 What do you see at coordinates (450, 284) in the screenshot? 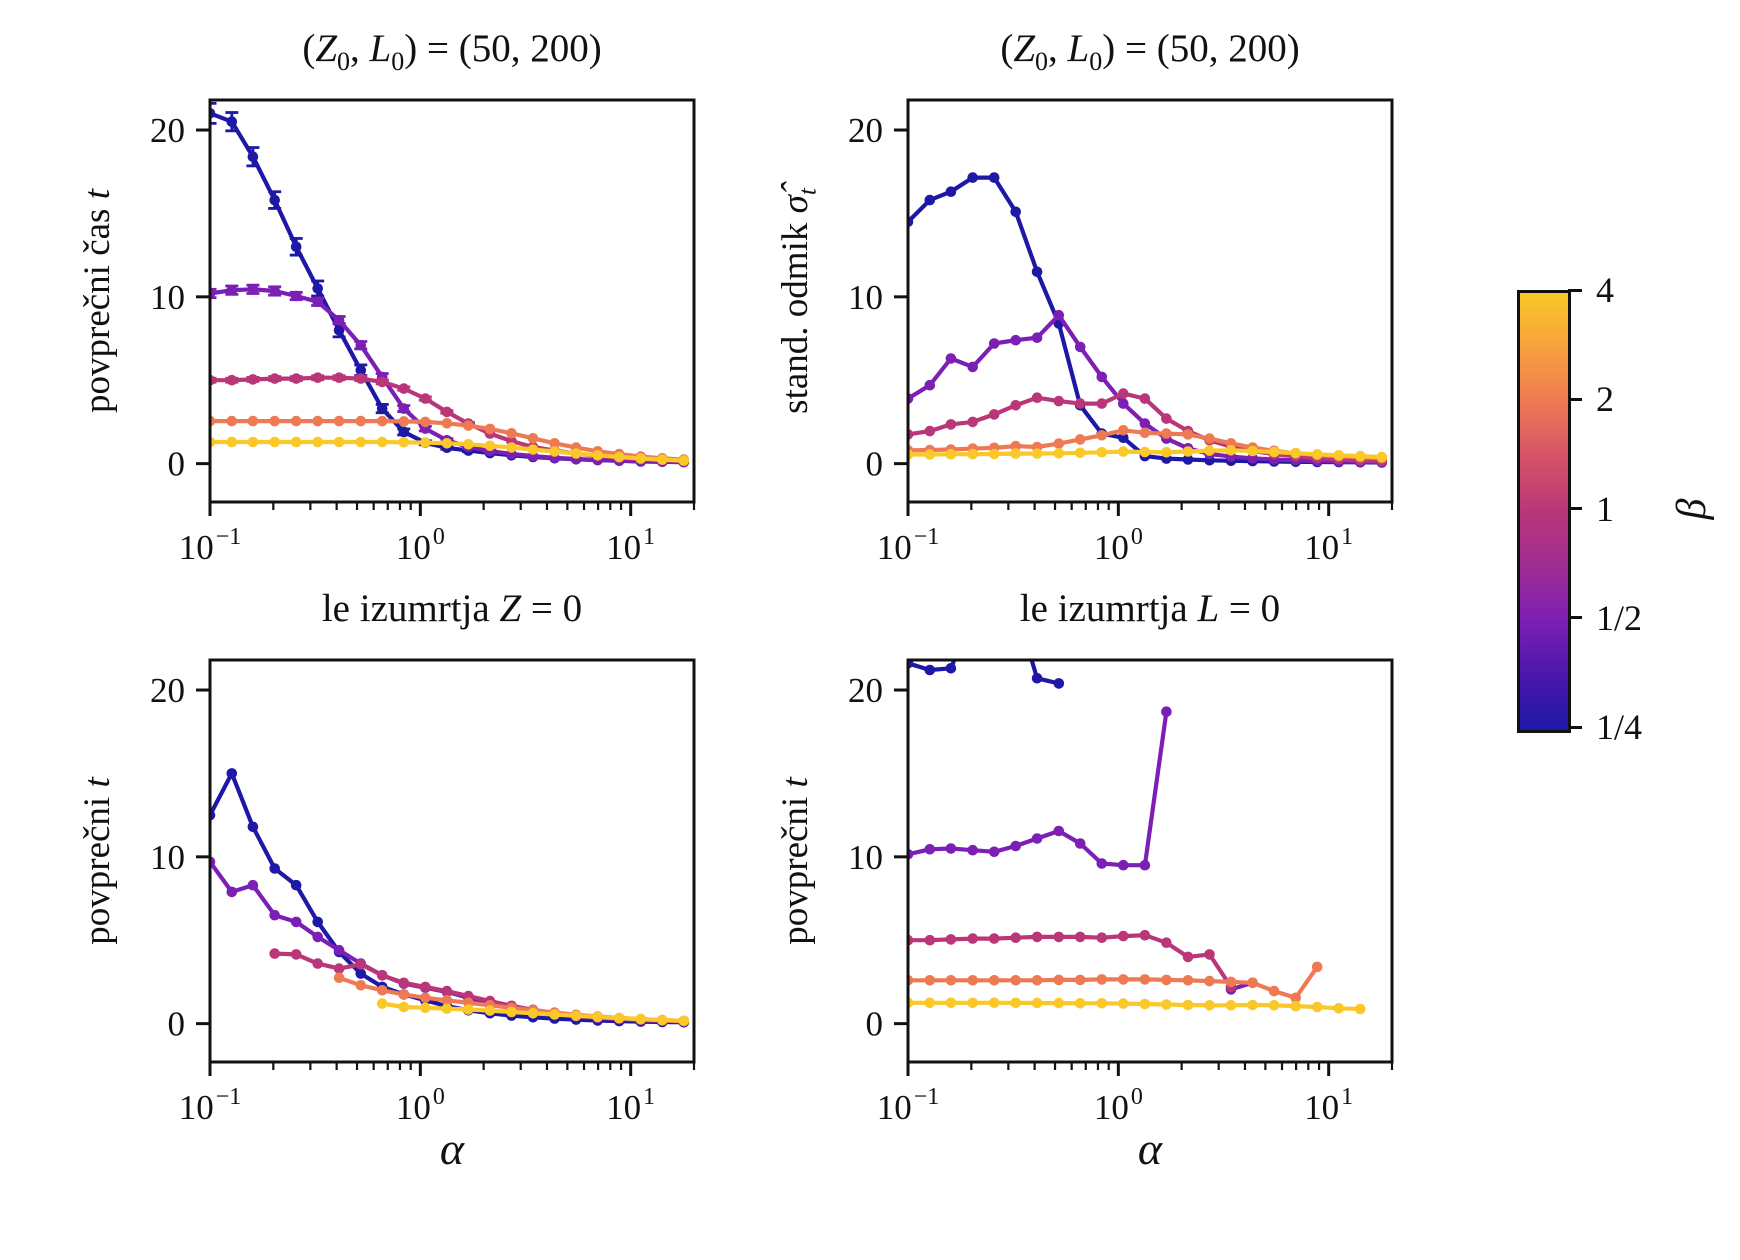
I see `tl-series-area` at bounding box center [450, 284].